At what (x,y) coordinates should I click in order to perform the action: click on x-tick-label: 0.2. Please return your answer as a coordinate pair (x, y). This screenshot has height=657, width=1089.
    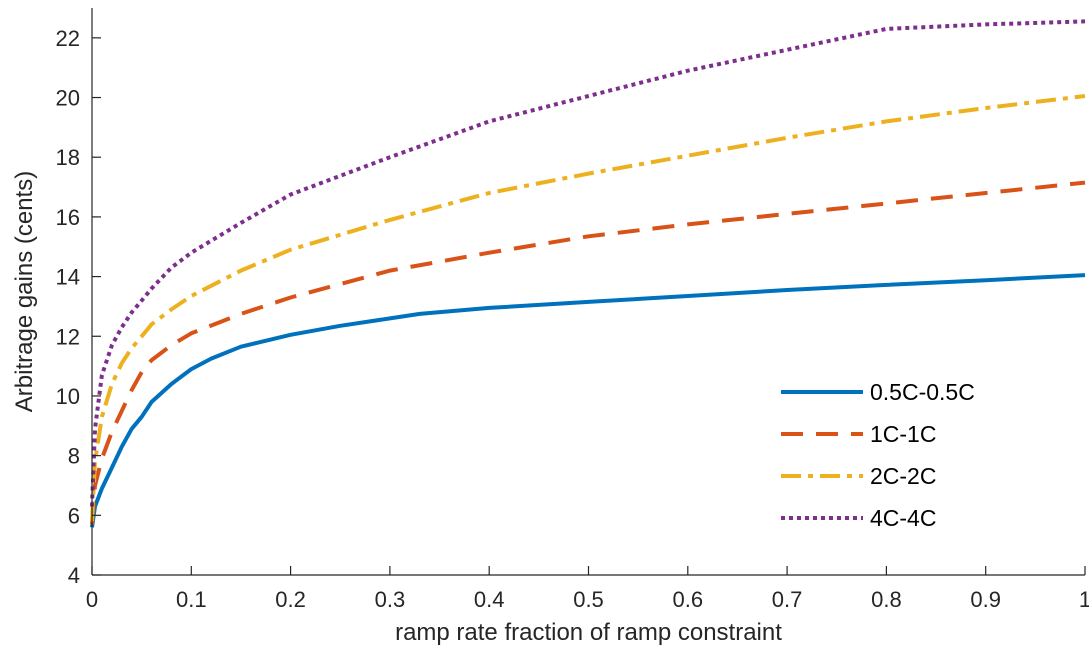
    Looking at the image, I should click on (290, 599).